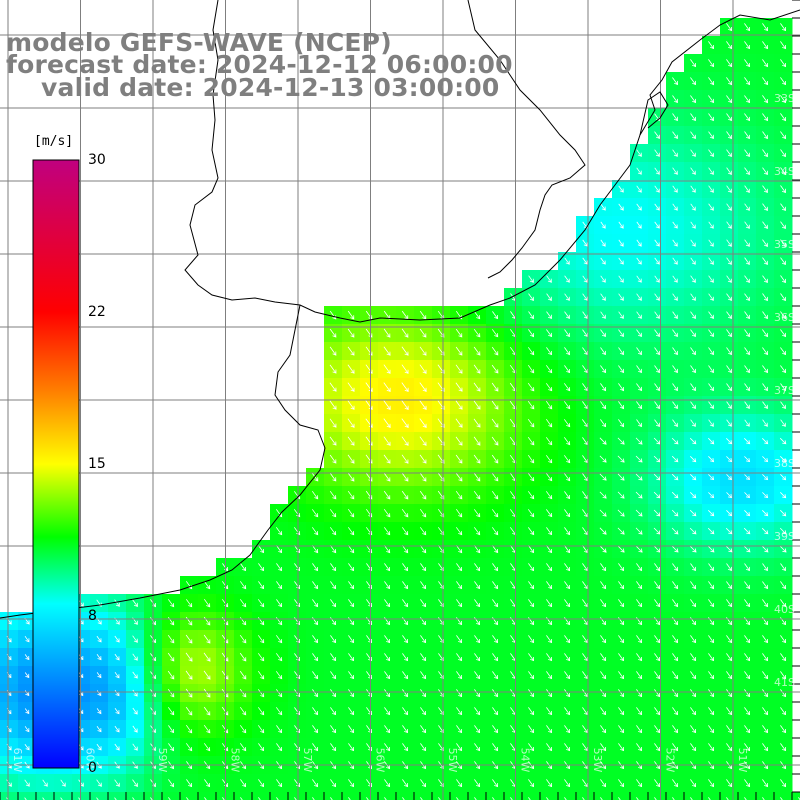  Describe the element at coordinates (270, 87) in the screenshot. I see `valid-date: valid date: 2024-12-13 03:00:00` at that location.